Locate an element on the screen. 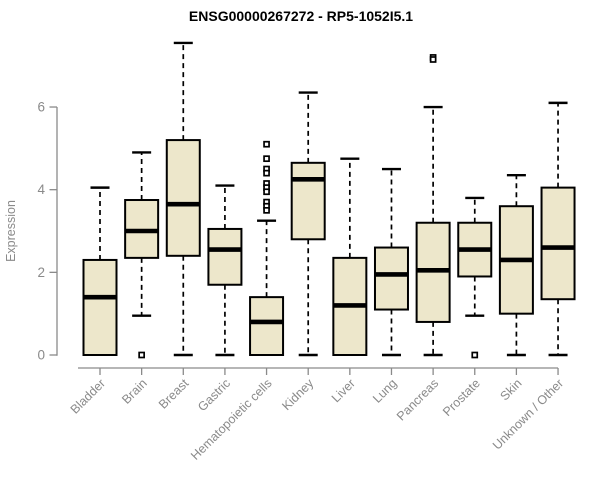  box-breast is located at coordinates (183, 199).